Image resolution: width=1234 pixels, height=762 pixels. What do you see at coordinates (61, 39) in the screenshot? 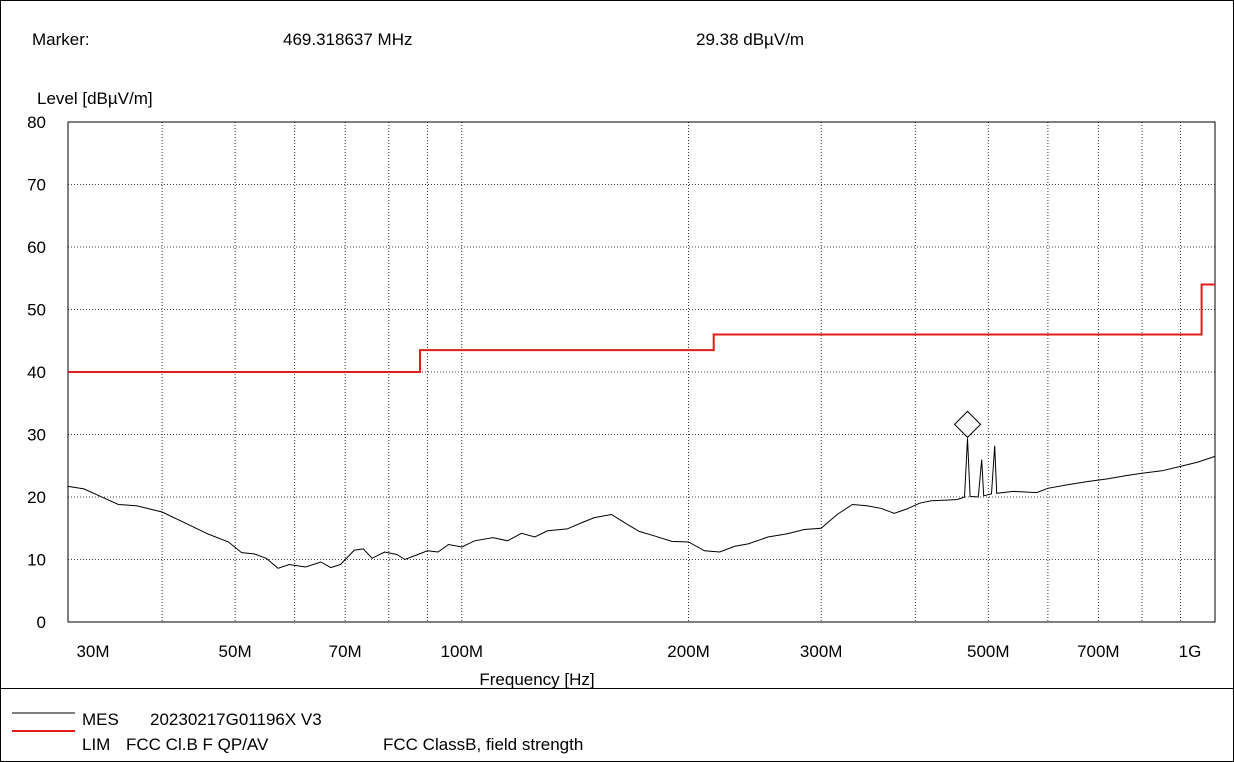
I see `marker-label: Marker:` at bounding box center [61, 39].